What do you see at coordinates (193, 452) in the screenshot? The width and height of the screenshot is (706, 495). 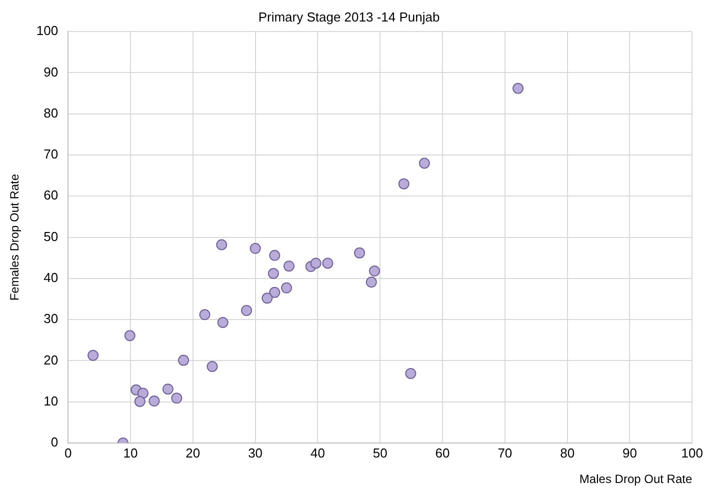 I see `x-tick-label: 20` at bounding box center [193, 452].